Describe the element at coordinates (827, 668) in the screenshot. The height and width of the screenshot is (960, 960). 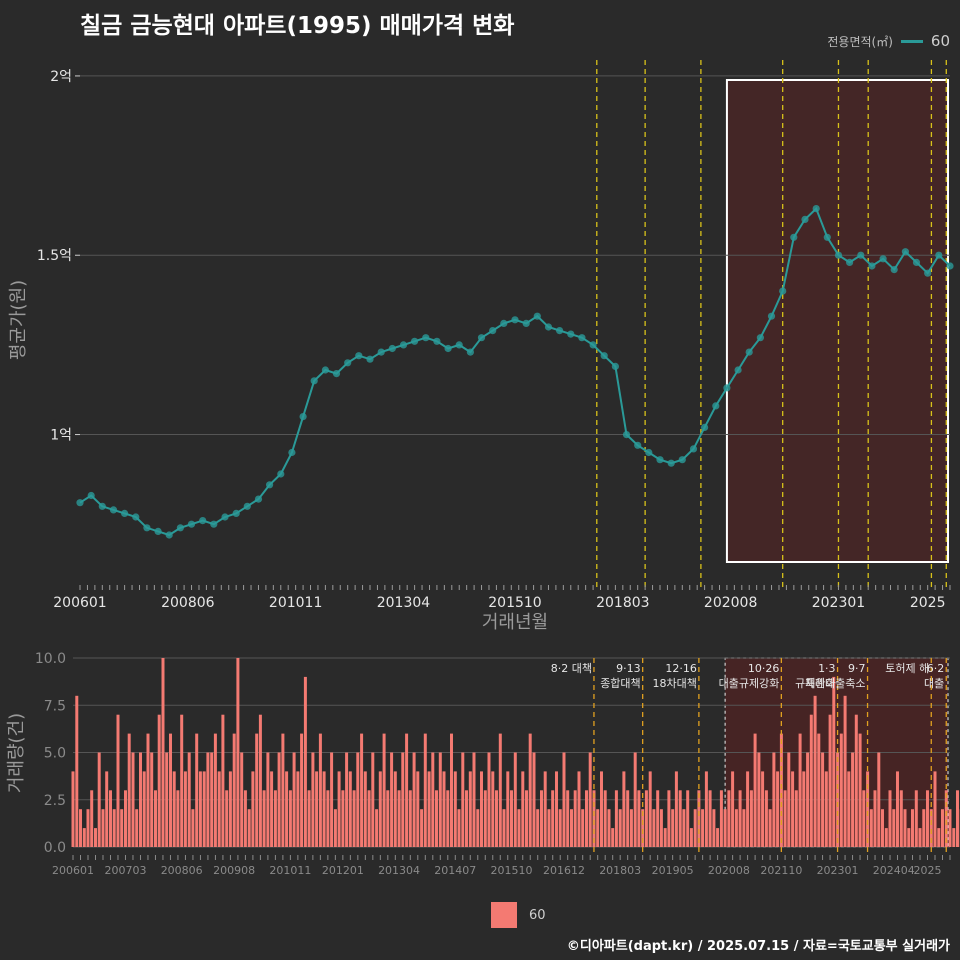
I see `policy-annotation: 1·3` at that location.